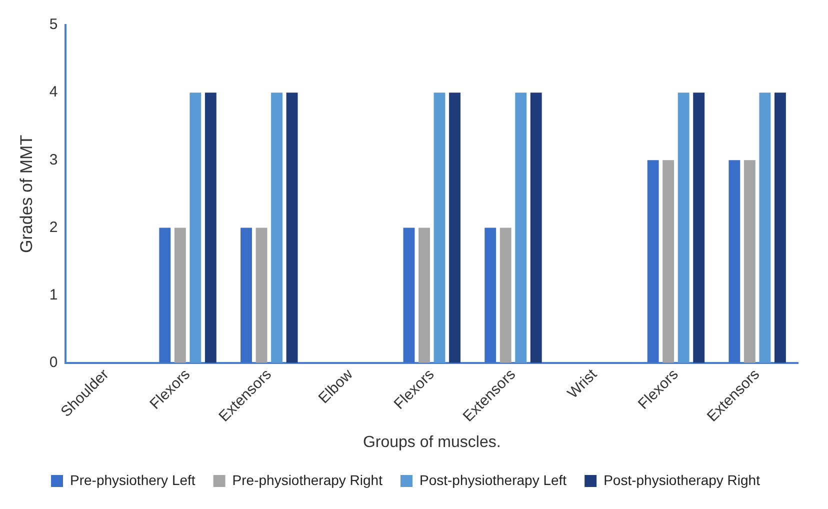  I want to click on y-tick-label: 1, so click(53, 295).